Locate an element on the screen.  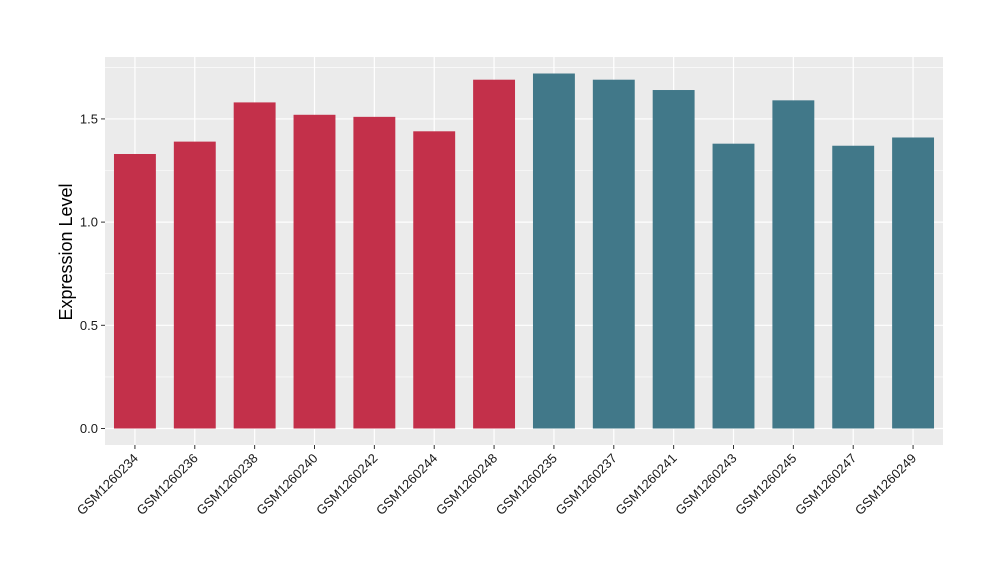
bar-GSM1260241 is located at coordinates (673, 259).